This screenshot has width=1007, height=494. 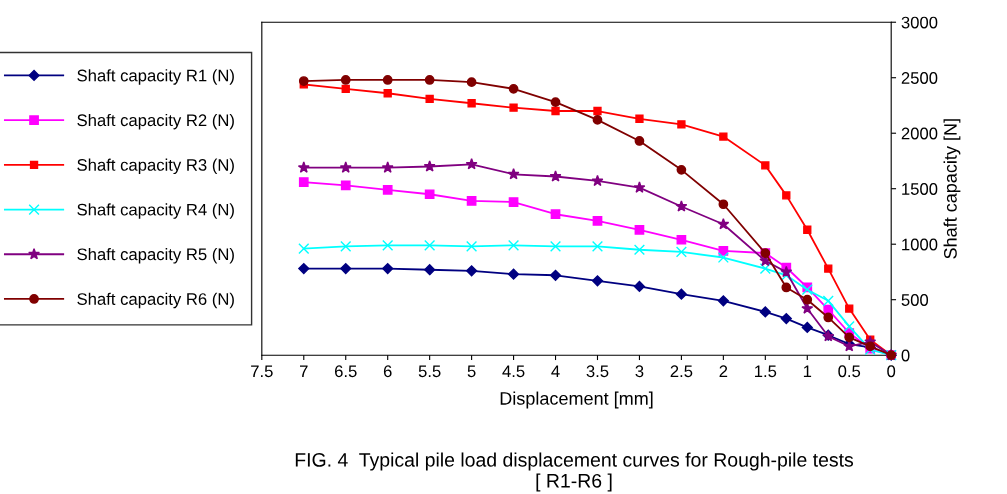 I want to click on x-tick-label: 3.5, so click(x=597, y=371).